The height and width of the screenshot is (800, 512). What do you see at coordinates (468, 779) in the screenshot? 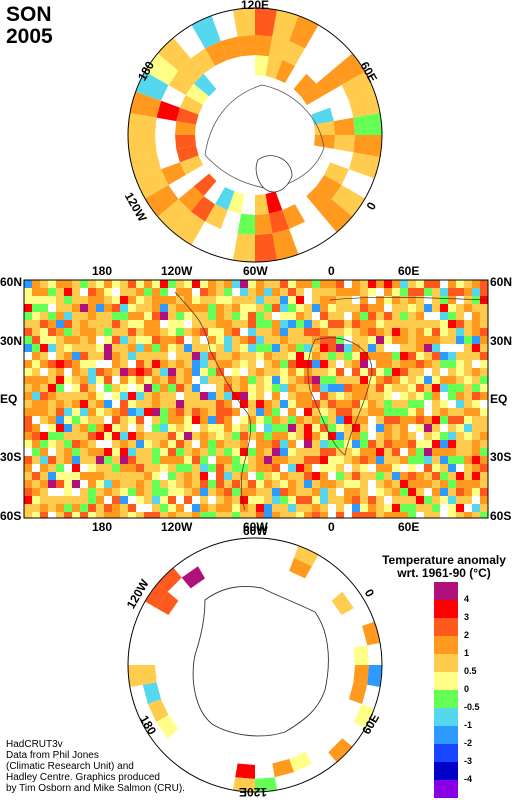
I see `legend-label: -4` at bounding box center [468, 779].